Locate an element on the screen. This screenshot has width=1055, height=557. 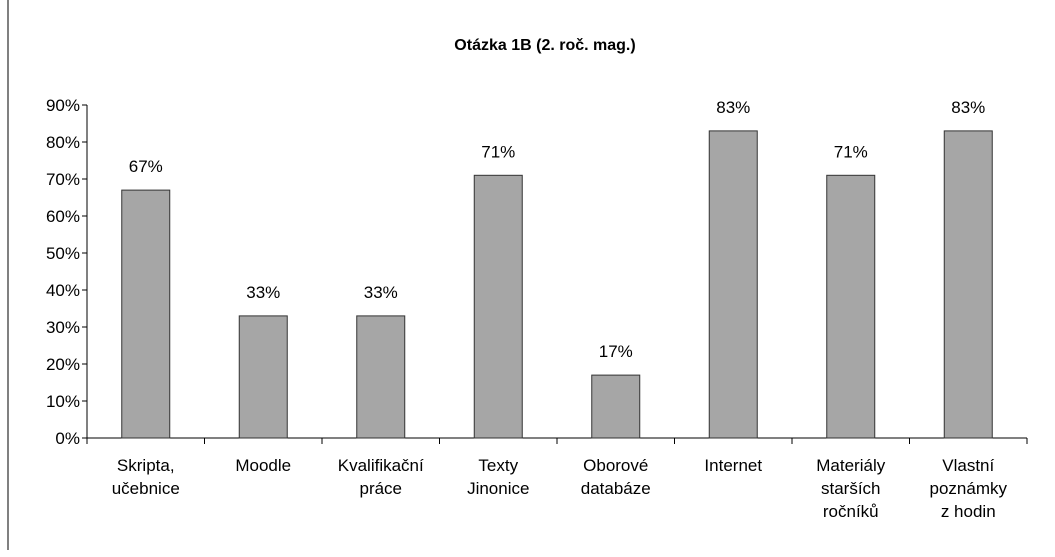
x-tick-label-line: ročníků is located at coordinates (851, 511).